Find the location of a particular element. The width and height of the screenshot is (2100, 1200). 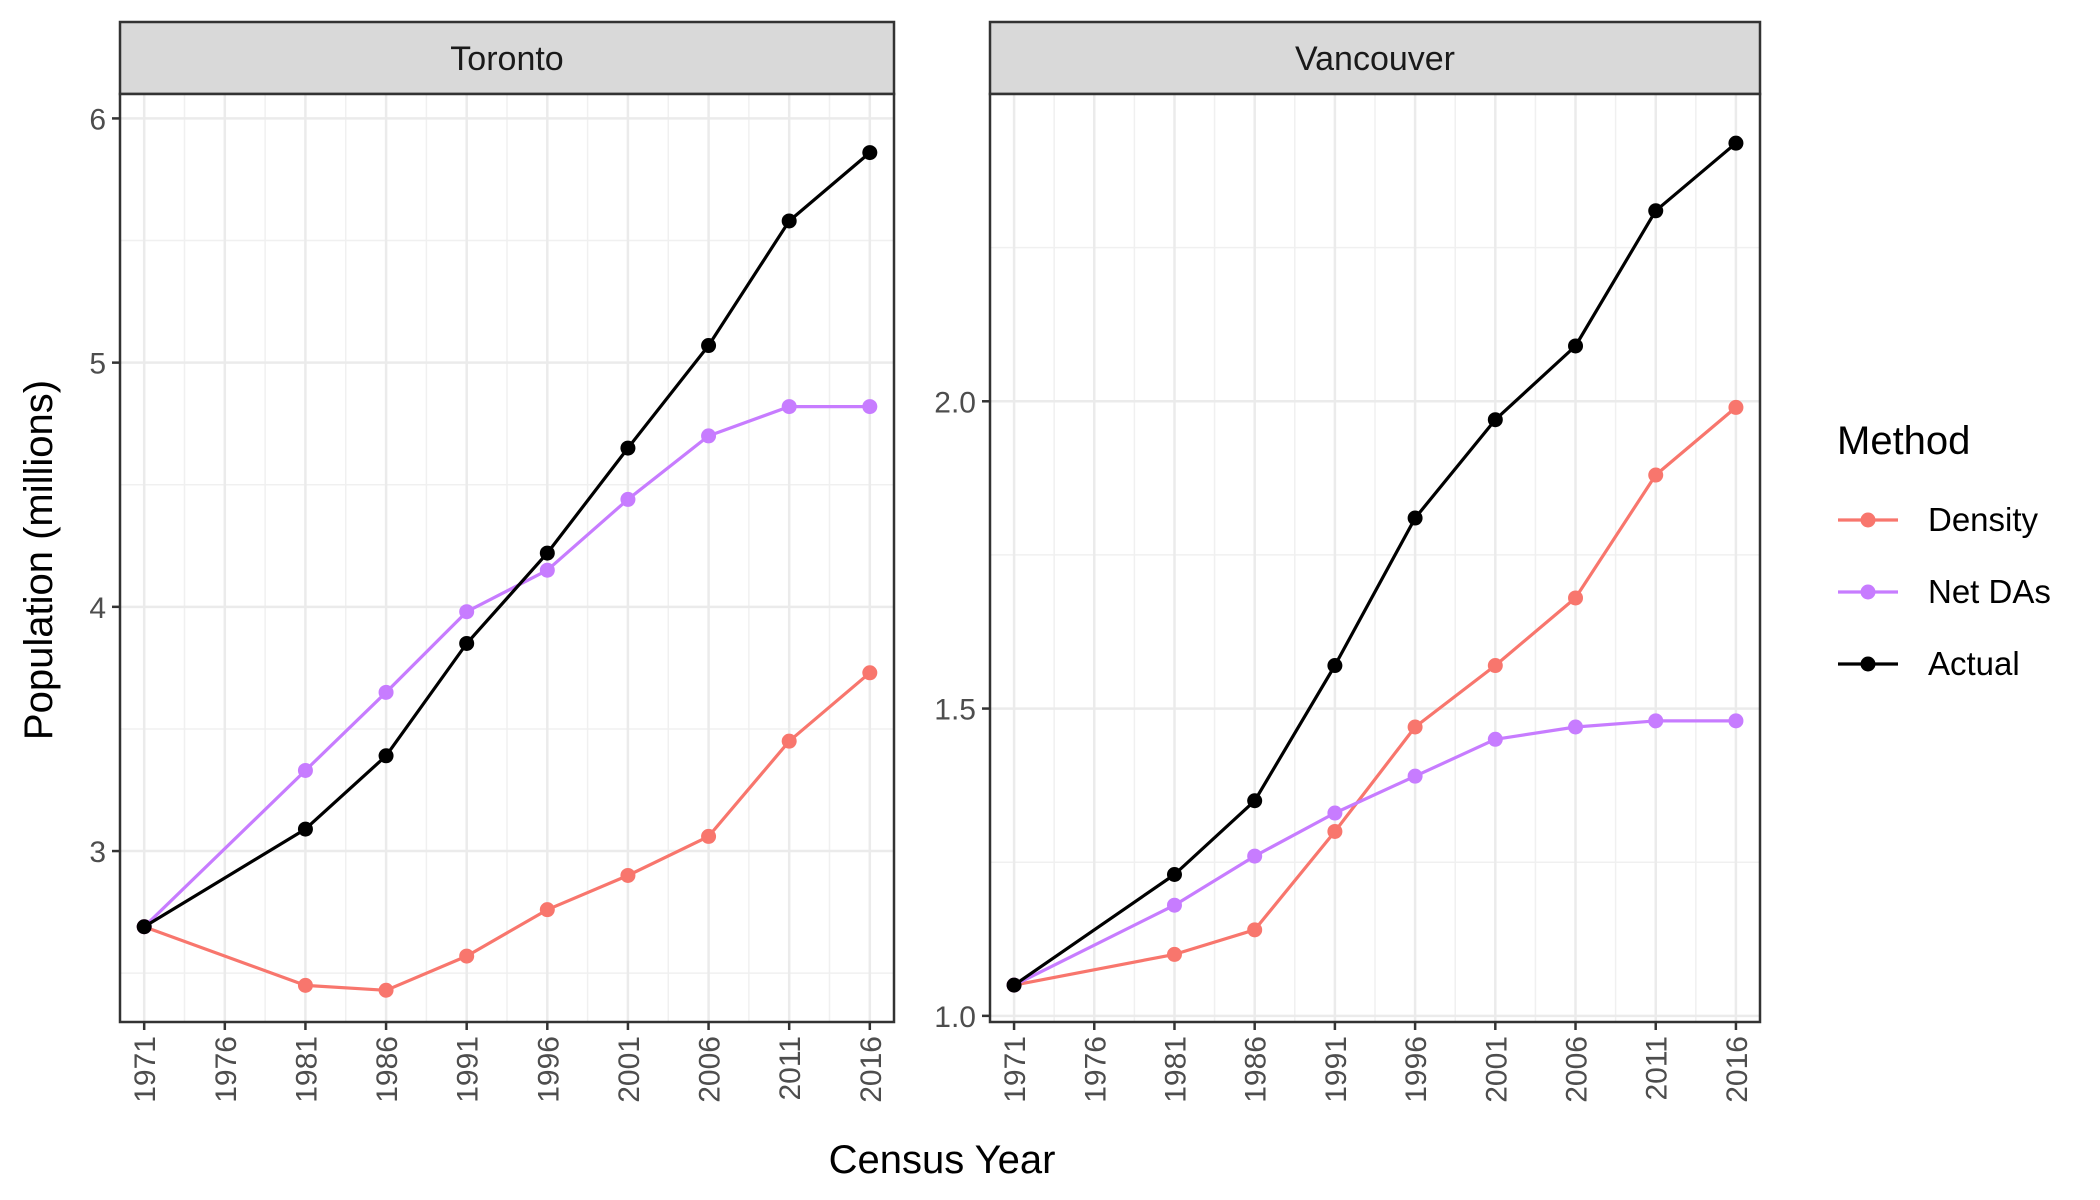

legend-entry: Actual is located at coordinates (1929, 663).